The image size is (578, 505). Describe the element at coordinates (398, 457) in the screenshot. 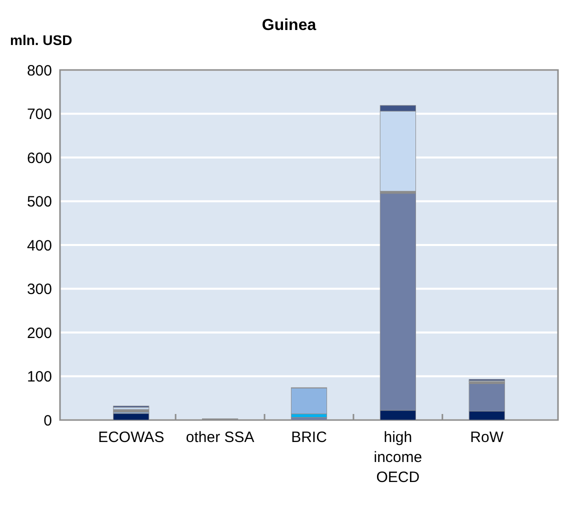

I see `x-tick-label: high income OECD` at that location.